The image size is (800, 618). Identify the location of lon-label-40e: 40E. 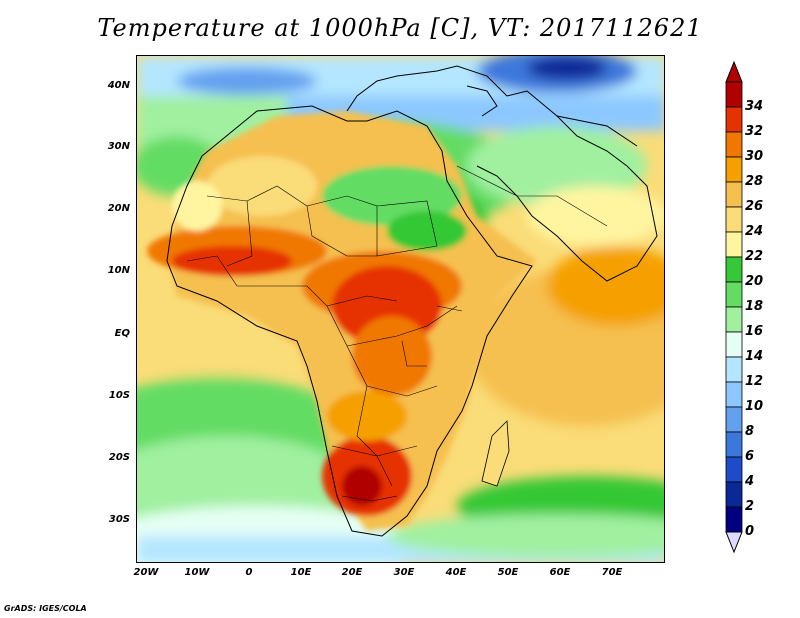
(456, 572).